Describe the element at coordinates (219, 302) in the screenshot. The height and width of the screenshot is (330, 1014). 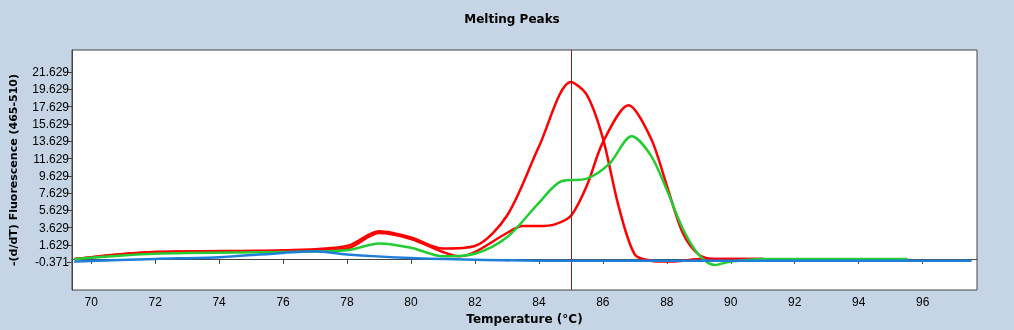
I see `x-tick-label: 74` at that location.